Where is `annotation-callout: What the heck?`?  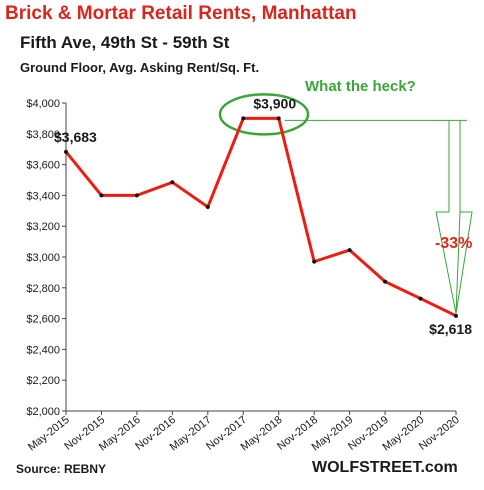
annotation-callout: What the heck? is located at coordinates (360, 86).